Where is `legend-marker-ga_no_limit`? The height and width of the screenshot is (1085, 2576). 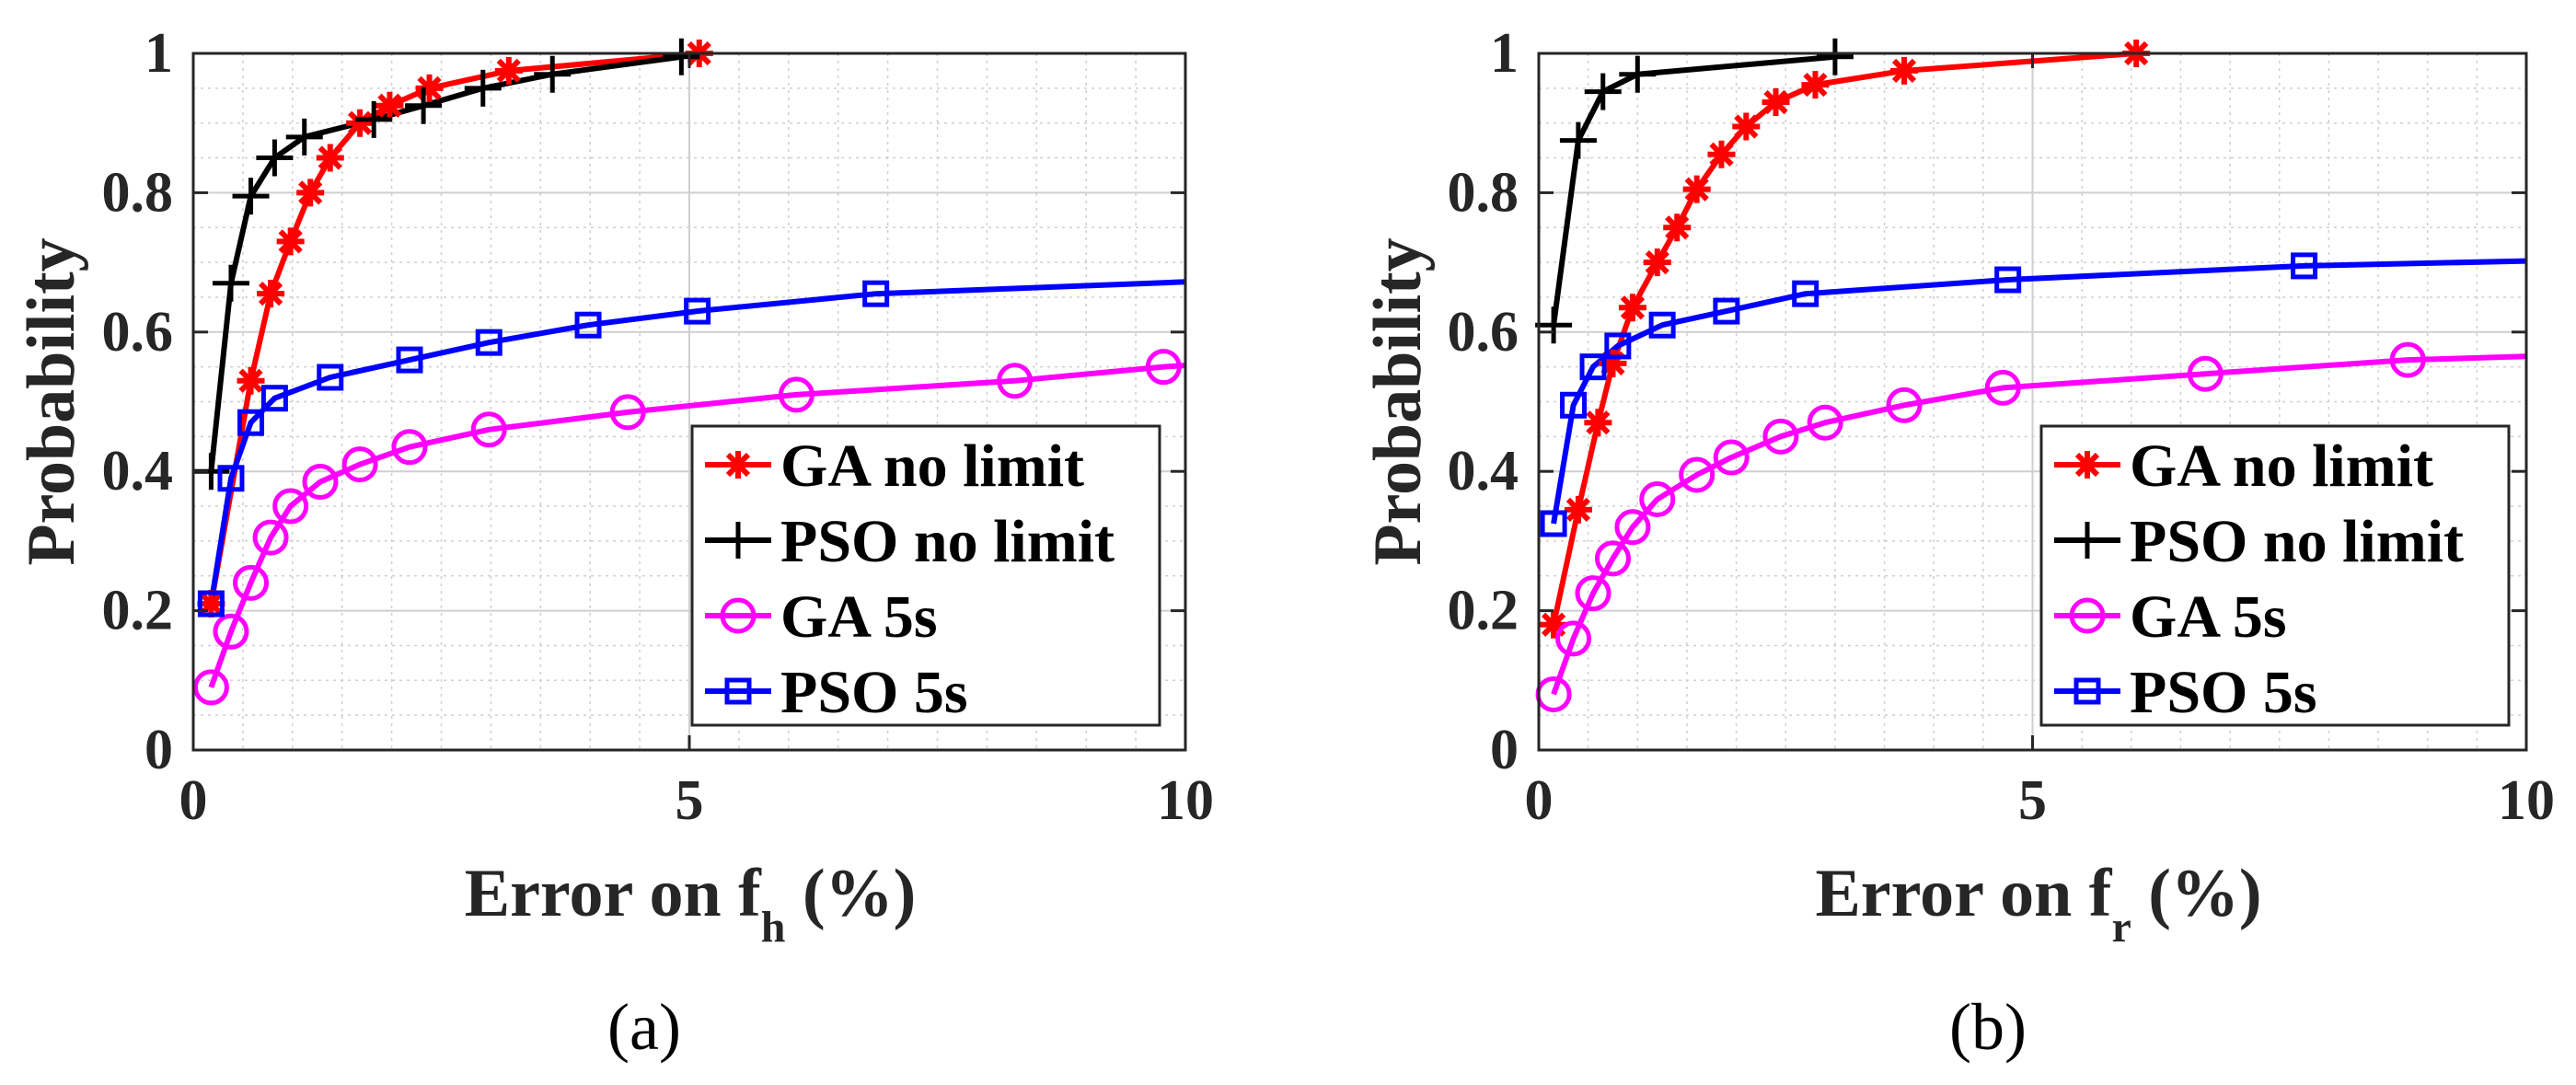 legend-marker-ga_no_limit is located at coordinates (2087, 465).